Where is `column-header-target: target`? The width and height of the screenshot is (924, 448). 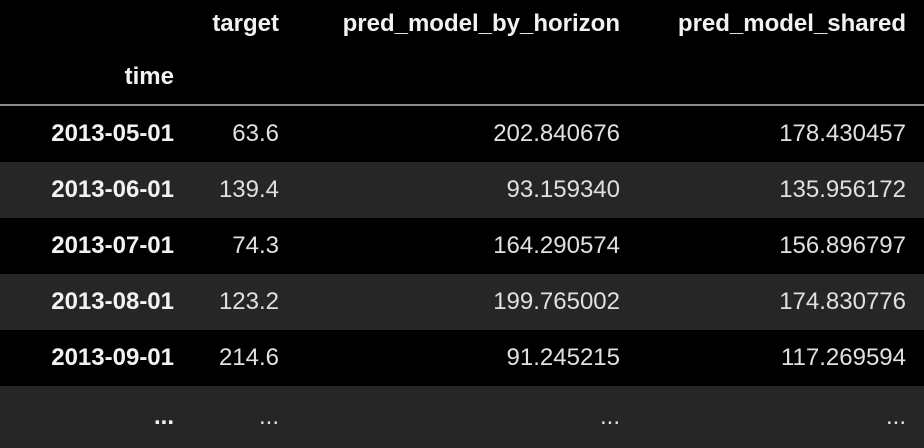
column-header-target: target is located at coordinates (245, 23).